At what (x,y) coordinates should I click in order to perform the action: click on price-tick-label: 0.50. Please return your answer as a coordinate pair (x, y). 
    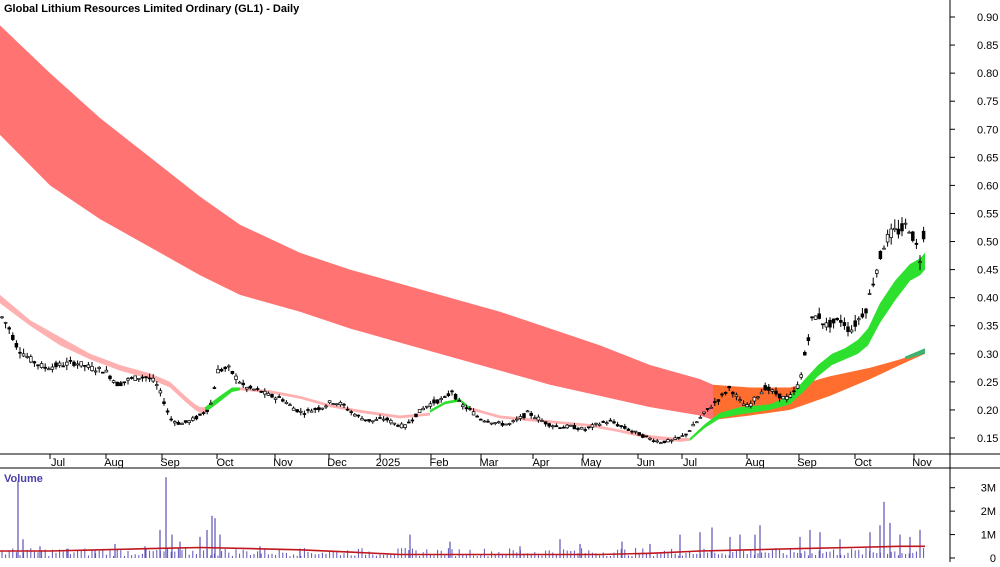
    Looking at the image, I should click on (987, 243).